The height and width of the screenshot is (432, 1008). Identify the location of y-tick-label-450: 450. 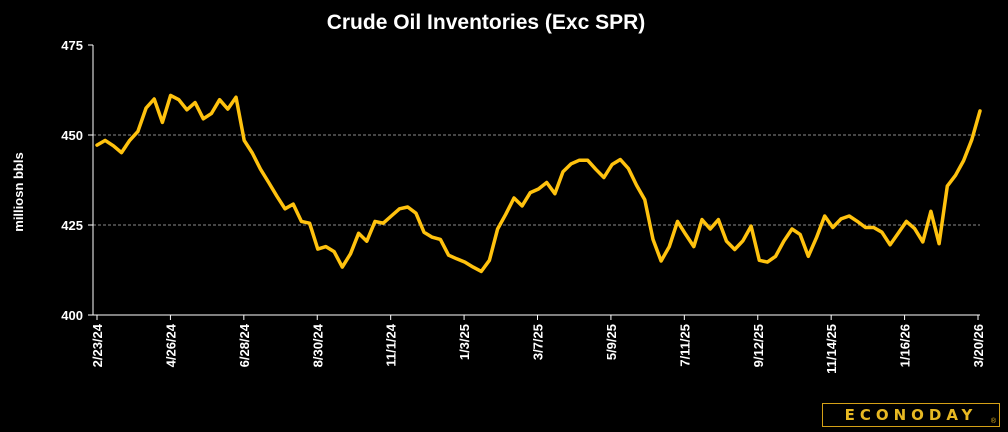
(72, 135).